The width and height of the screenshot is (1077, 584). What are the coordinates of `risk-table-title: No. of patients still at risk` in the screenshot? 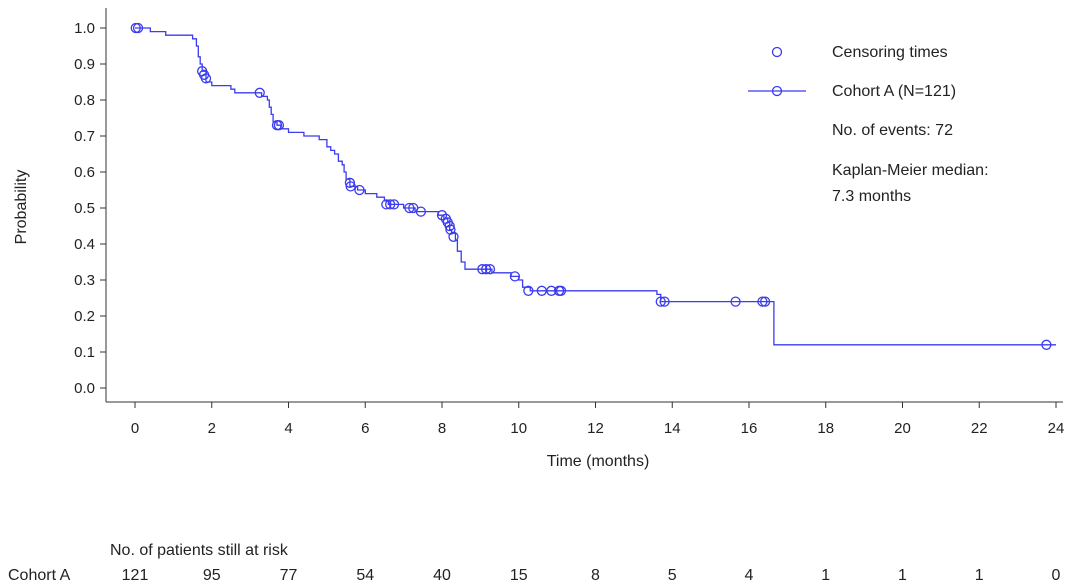 It's located at (199, 550).